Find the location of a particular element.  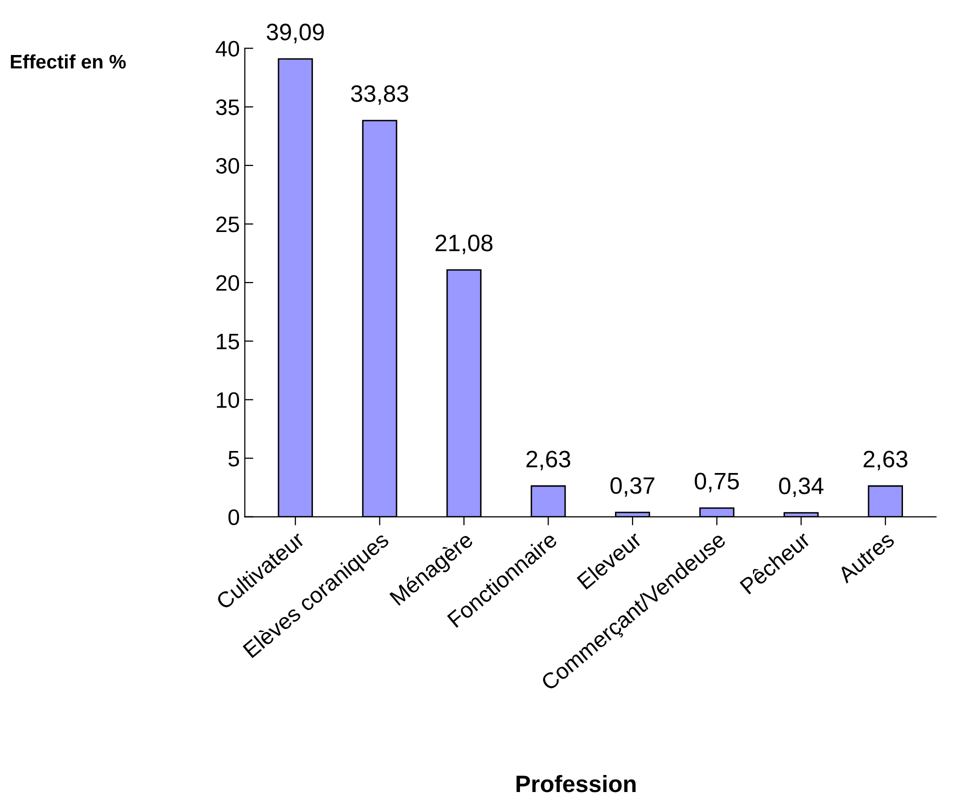

data-label: 0,75 is located at coordinates (716, 482).